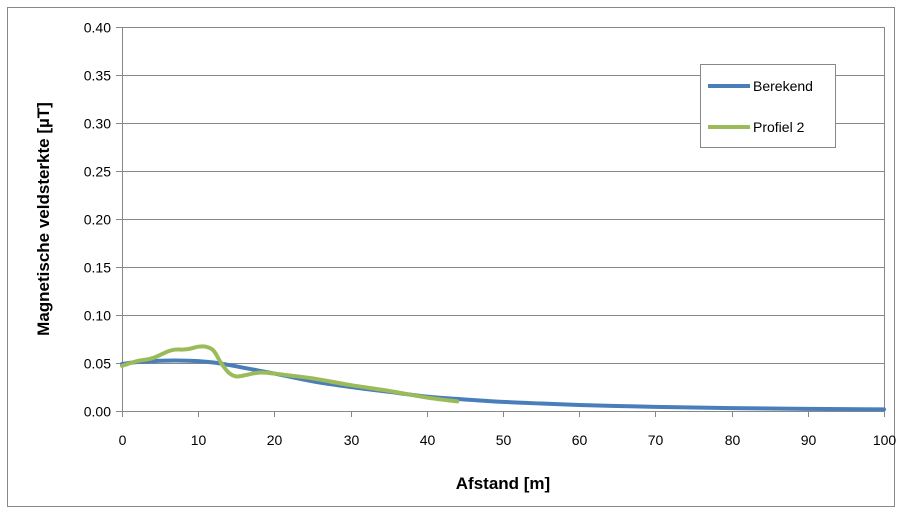  What do you see at coordinates (97, 76) in the screenshot?
I see `y-tick-label-0.35: 0.35` at bounding box center [97, 76].